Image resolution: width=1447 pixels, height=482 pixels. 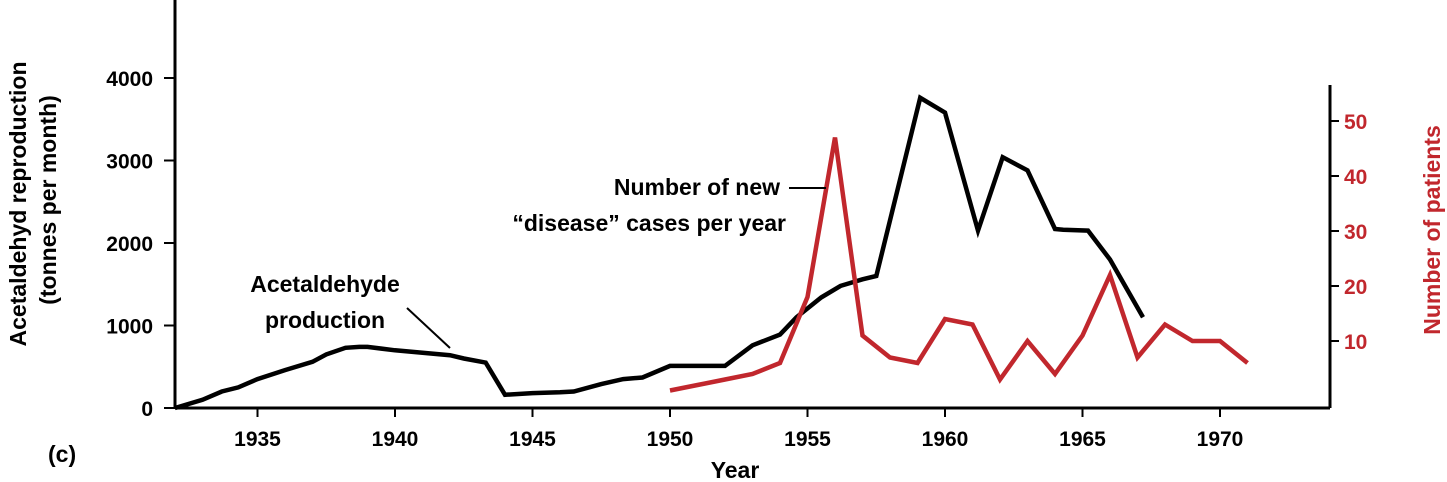 I want to click on x-tick-label: 1965, so click(x=1082, y=439).